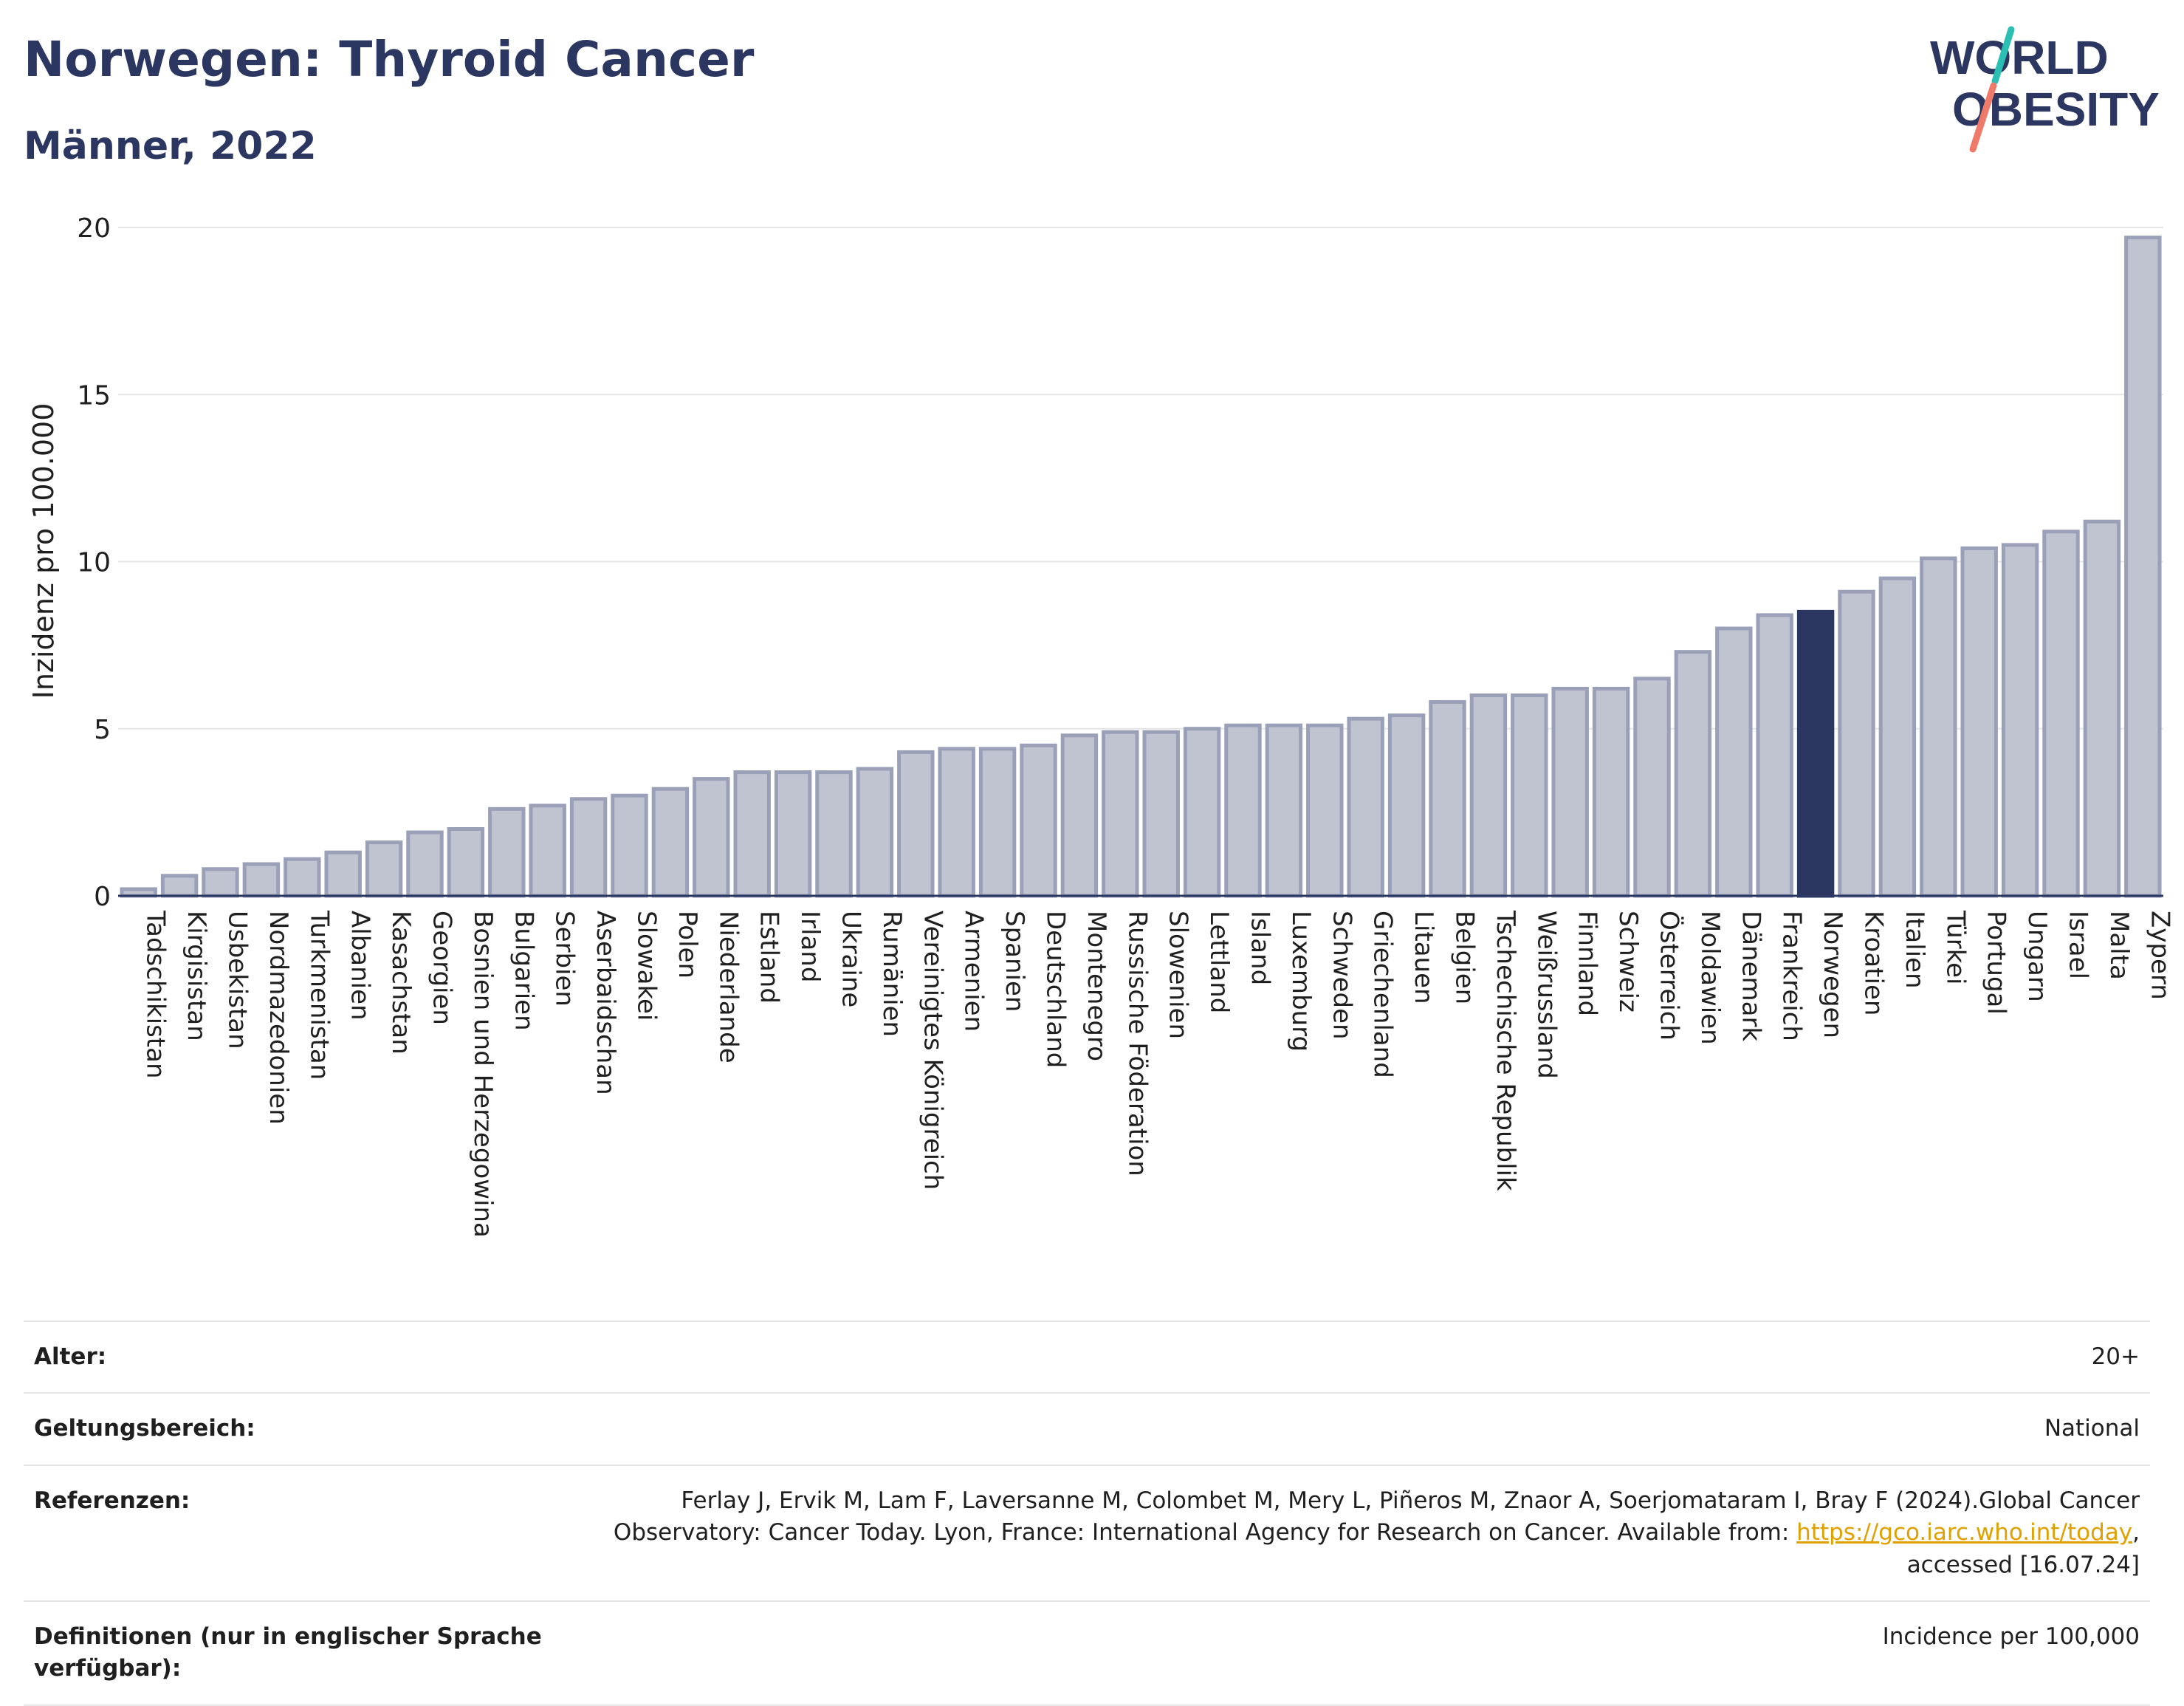 The width and height of the screenshot is (2184, 1706). What do you see at coordinates (1219, 962) in the screenshot?
I see `x-tick-label: Lettland` at bounding box center [1219, 962].